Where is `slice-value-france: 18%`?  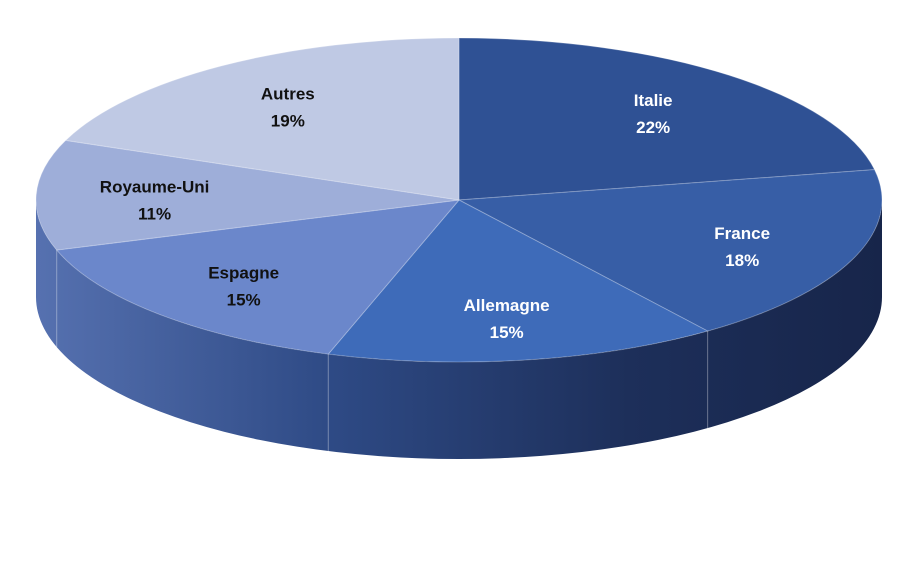 slice-value-france: 18% is located at coordinates (742, 260).